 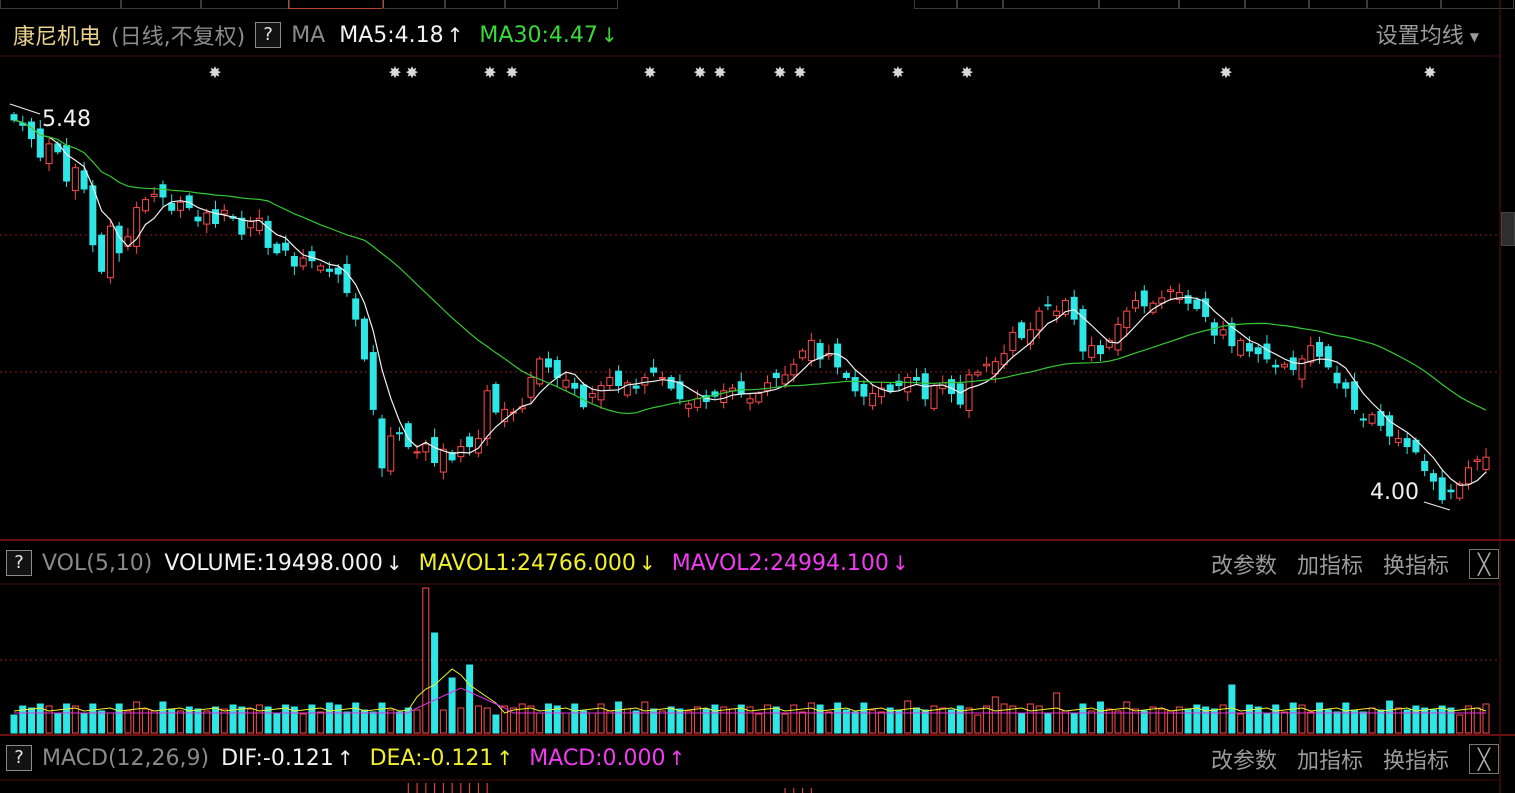 I want to click on vol-help-button: ?, so click(x=19, y=563).